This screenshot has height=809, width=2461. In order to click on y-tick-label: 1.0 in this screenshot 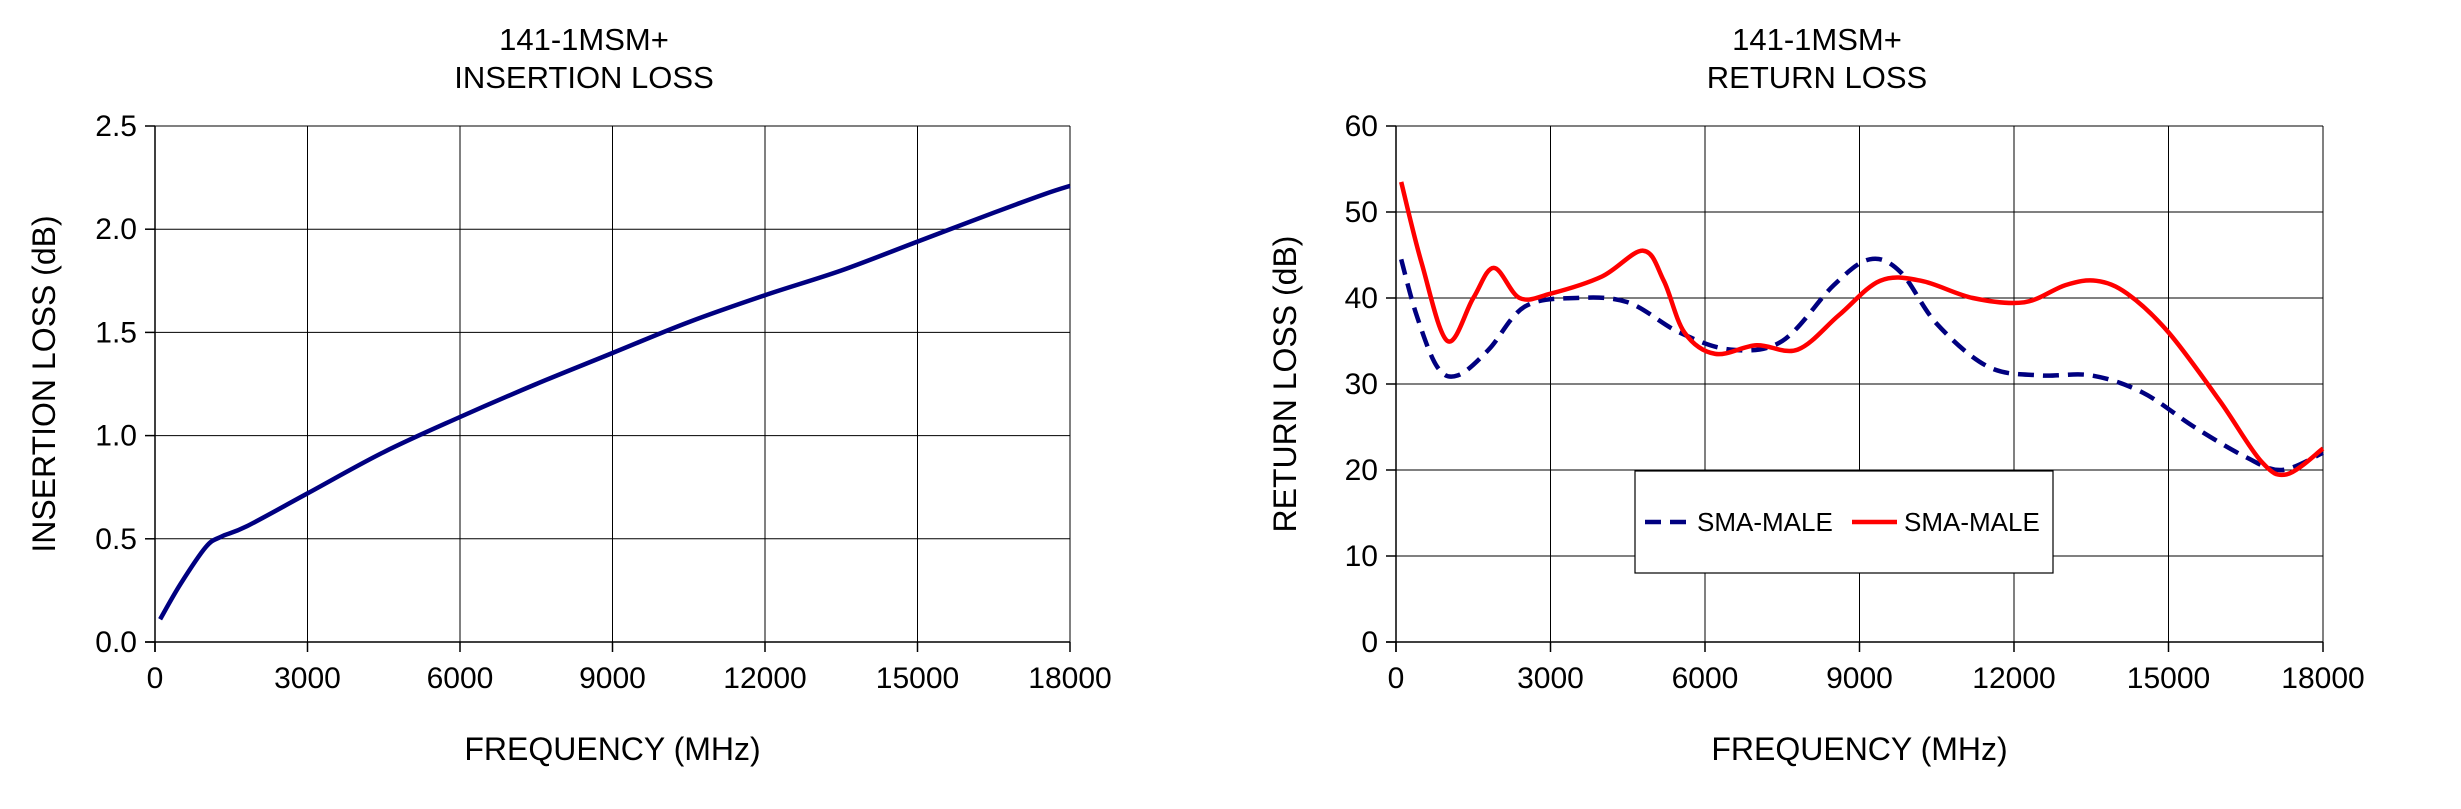, I will do `click(116, 436)`.